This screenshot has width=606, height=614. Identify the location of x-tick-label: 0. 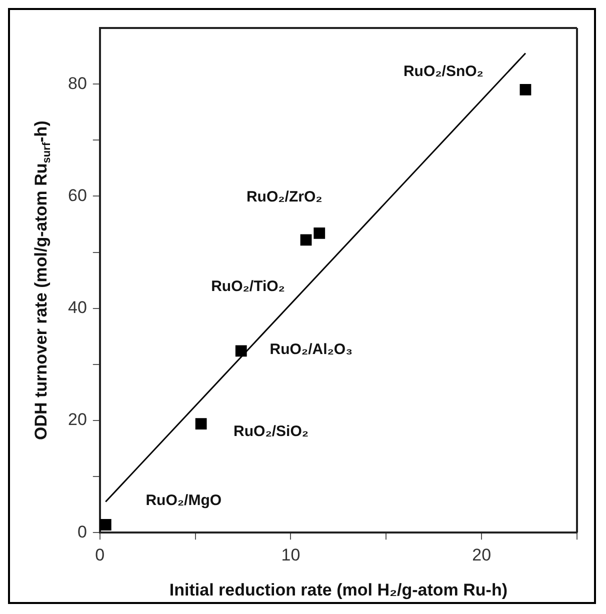
(100, 554).